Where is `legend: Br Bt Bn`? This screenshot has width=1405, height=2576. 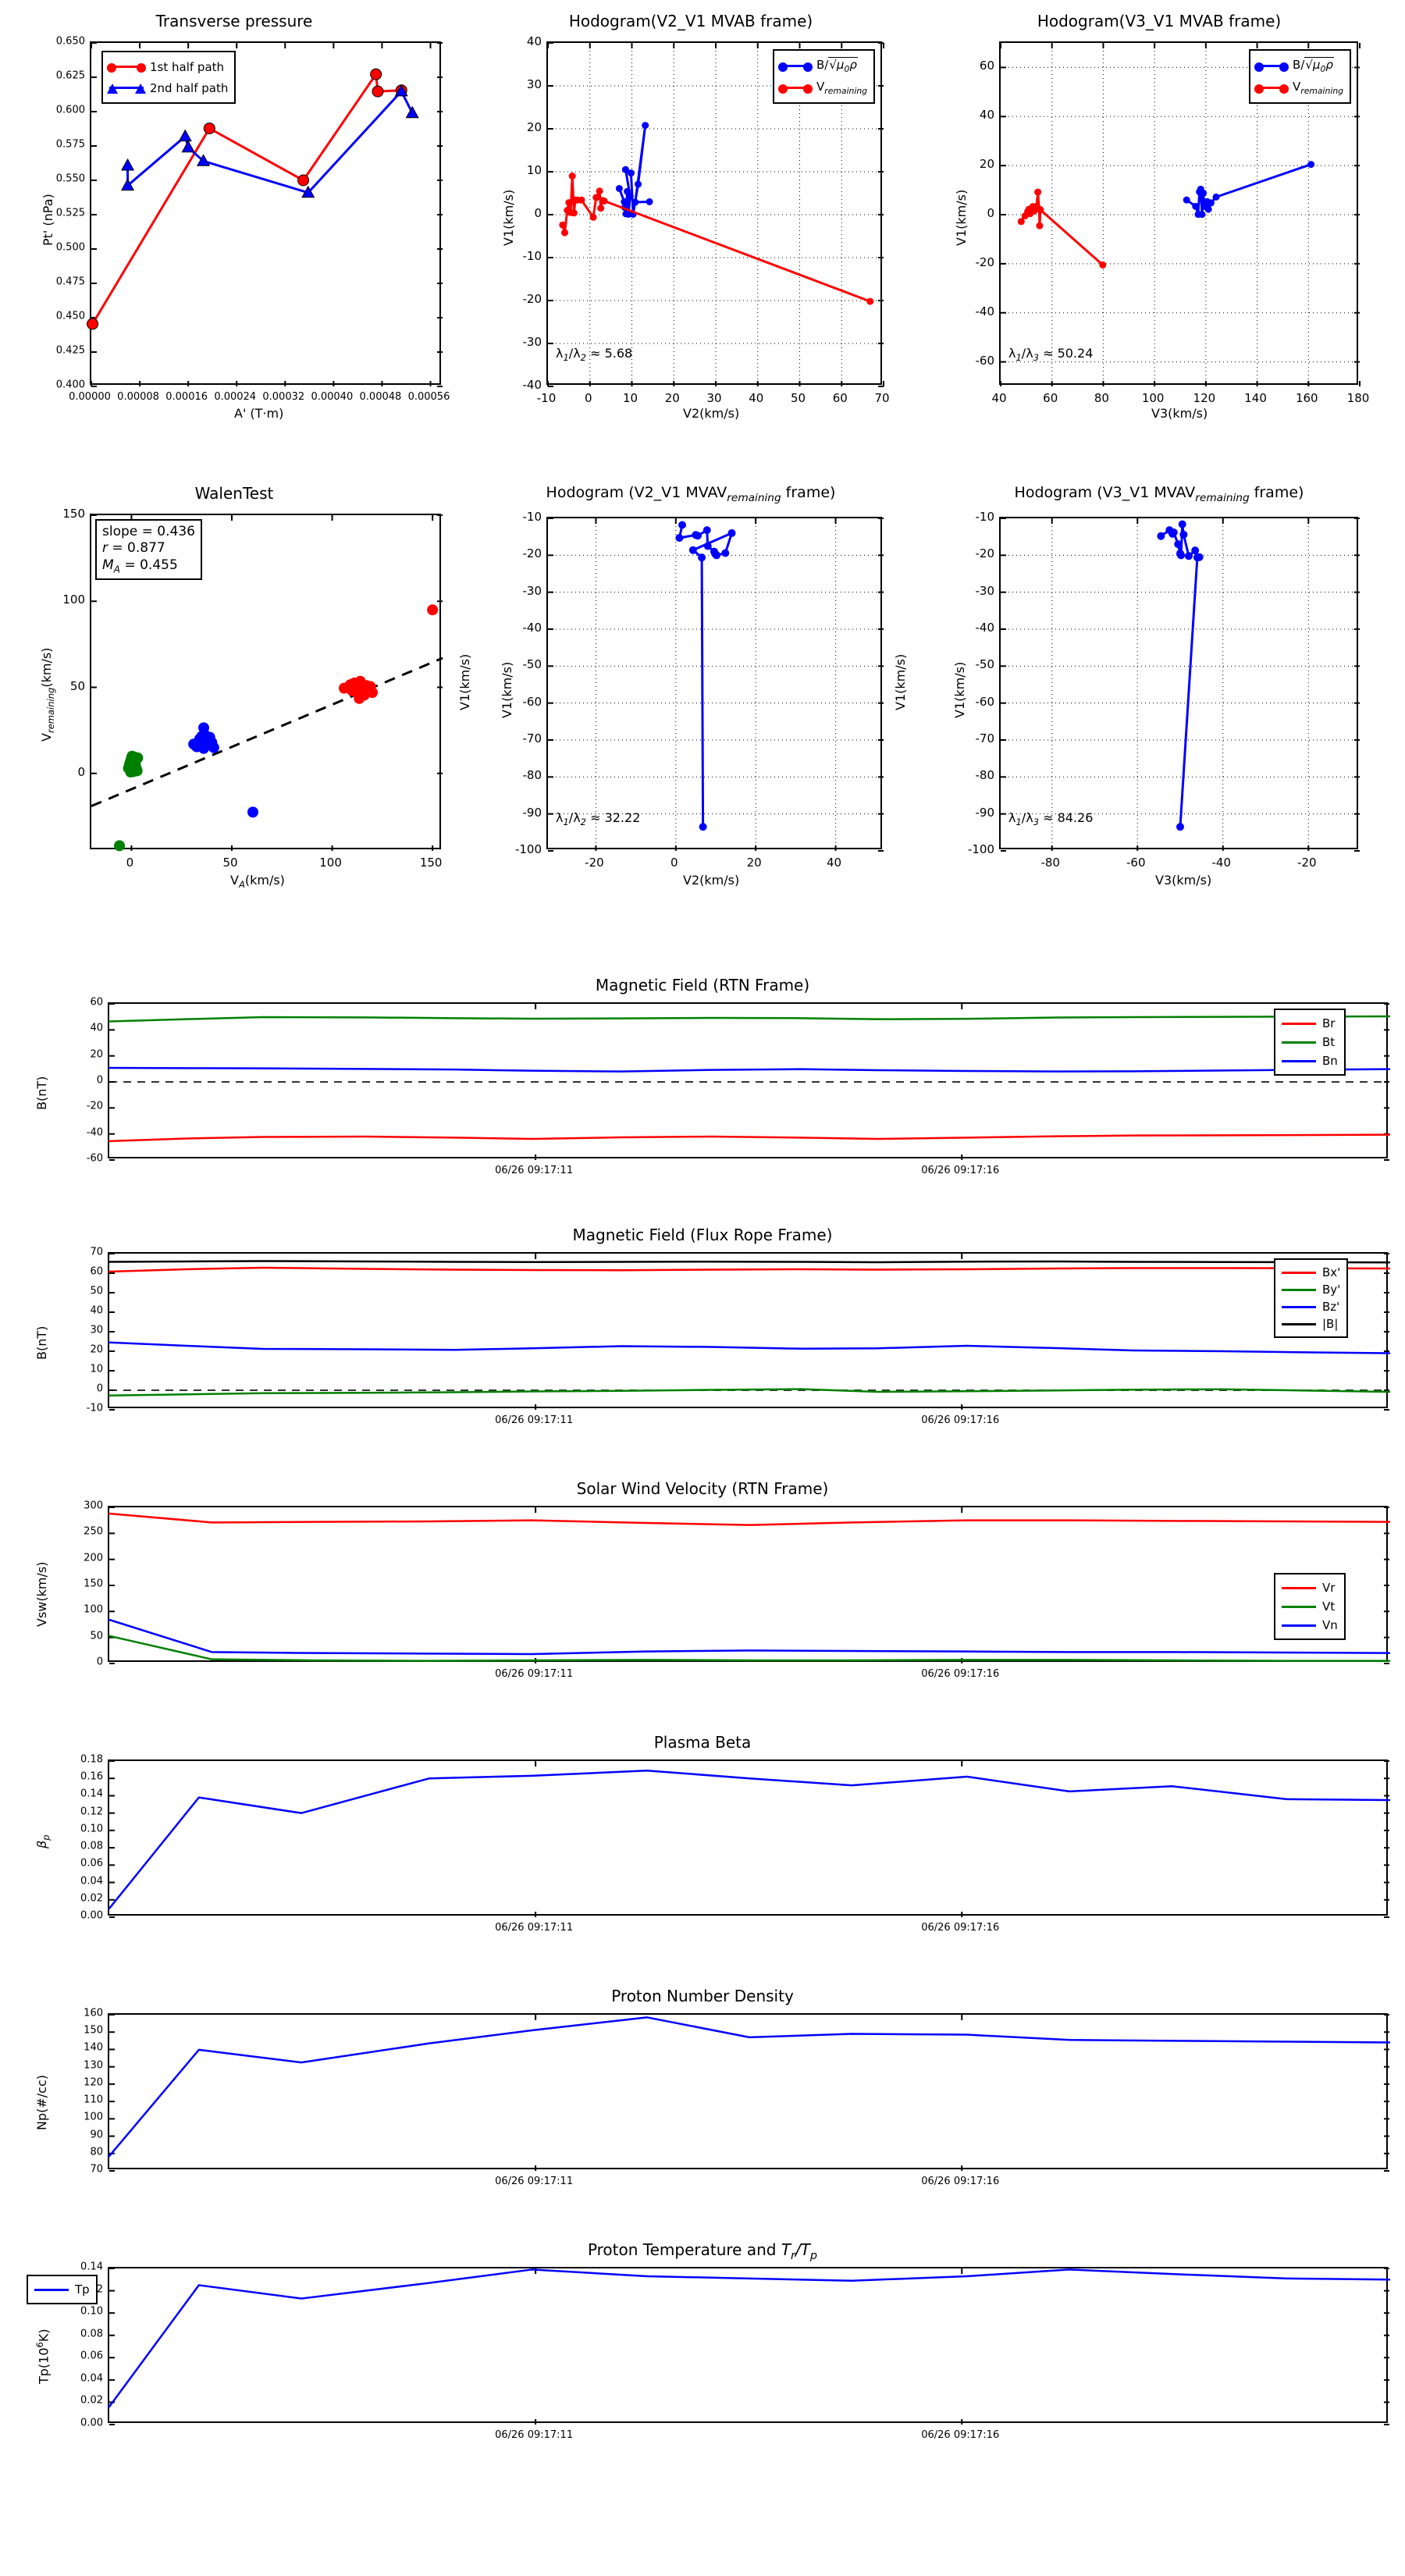 legend: Br Bt Bn is located at coordinates (1310, 1042).